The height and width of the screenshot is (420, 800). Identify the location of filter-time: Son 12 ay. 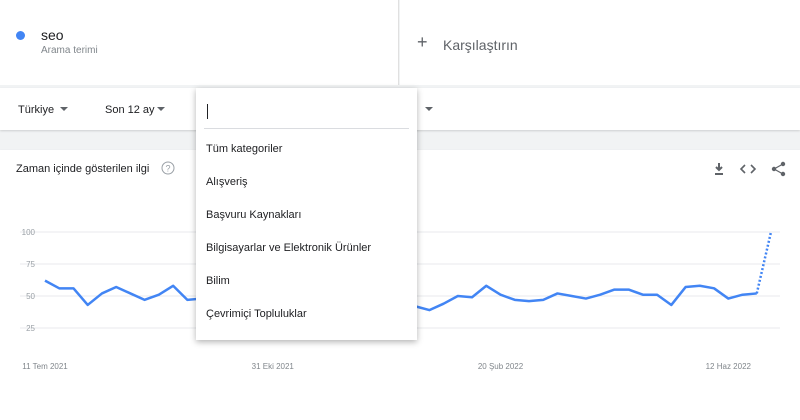
(130, 110).